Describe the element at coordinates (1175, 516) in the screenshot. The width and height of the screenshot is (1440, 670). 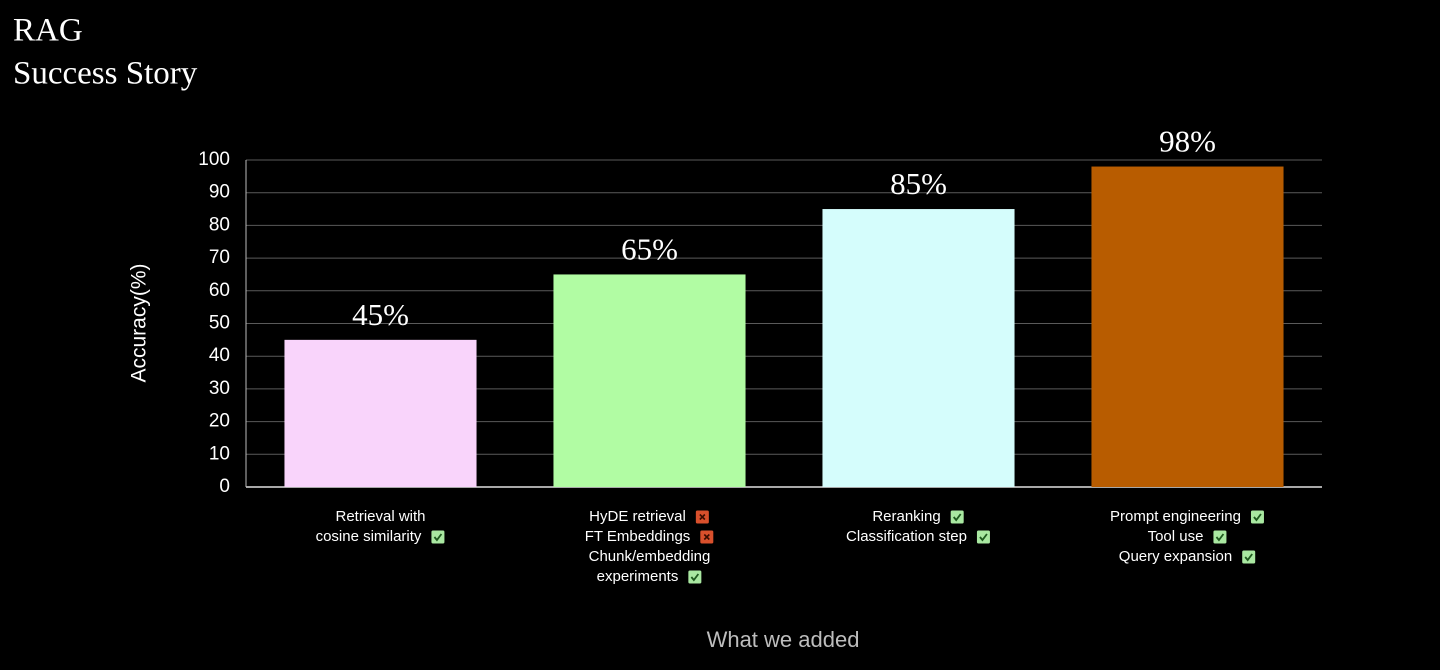
I see `x-tick-label: Prompt engineering` at that location.